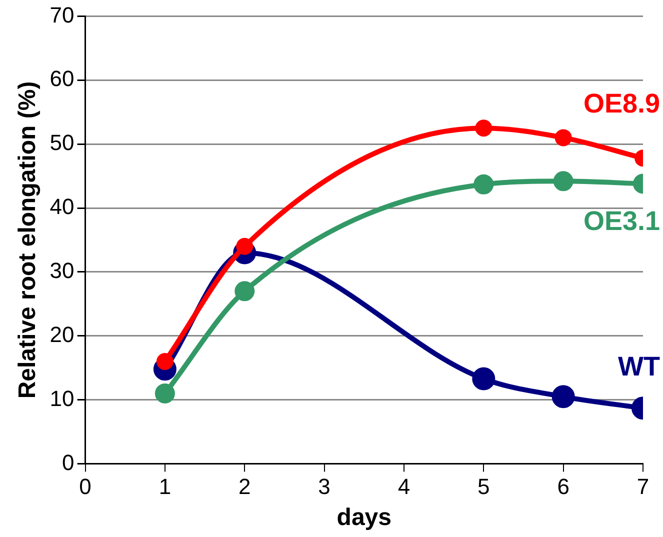 The height and width of the screenshot is (537, 663). Describe the element at coordinates (563, 487) in the screenshot. I see `x-tick-label: 6` at that location.